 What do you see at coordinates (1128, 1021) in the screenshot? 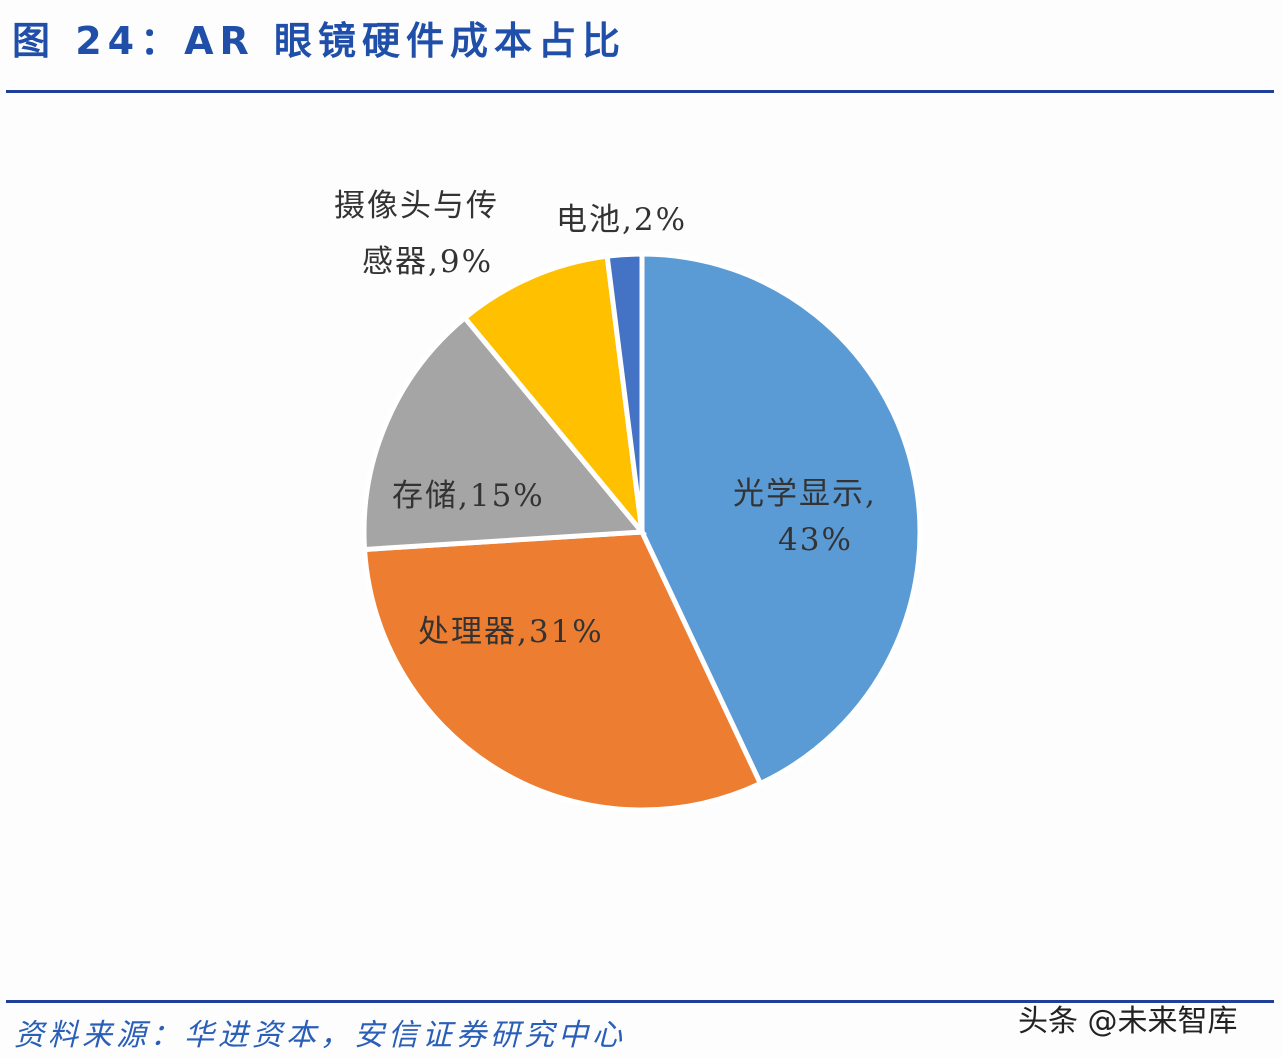
I see `watermark: 头条 @未来智库` at bounding box center [1128, 1021].